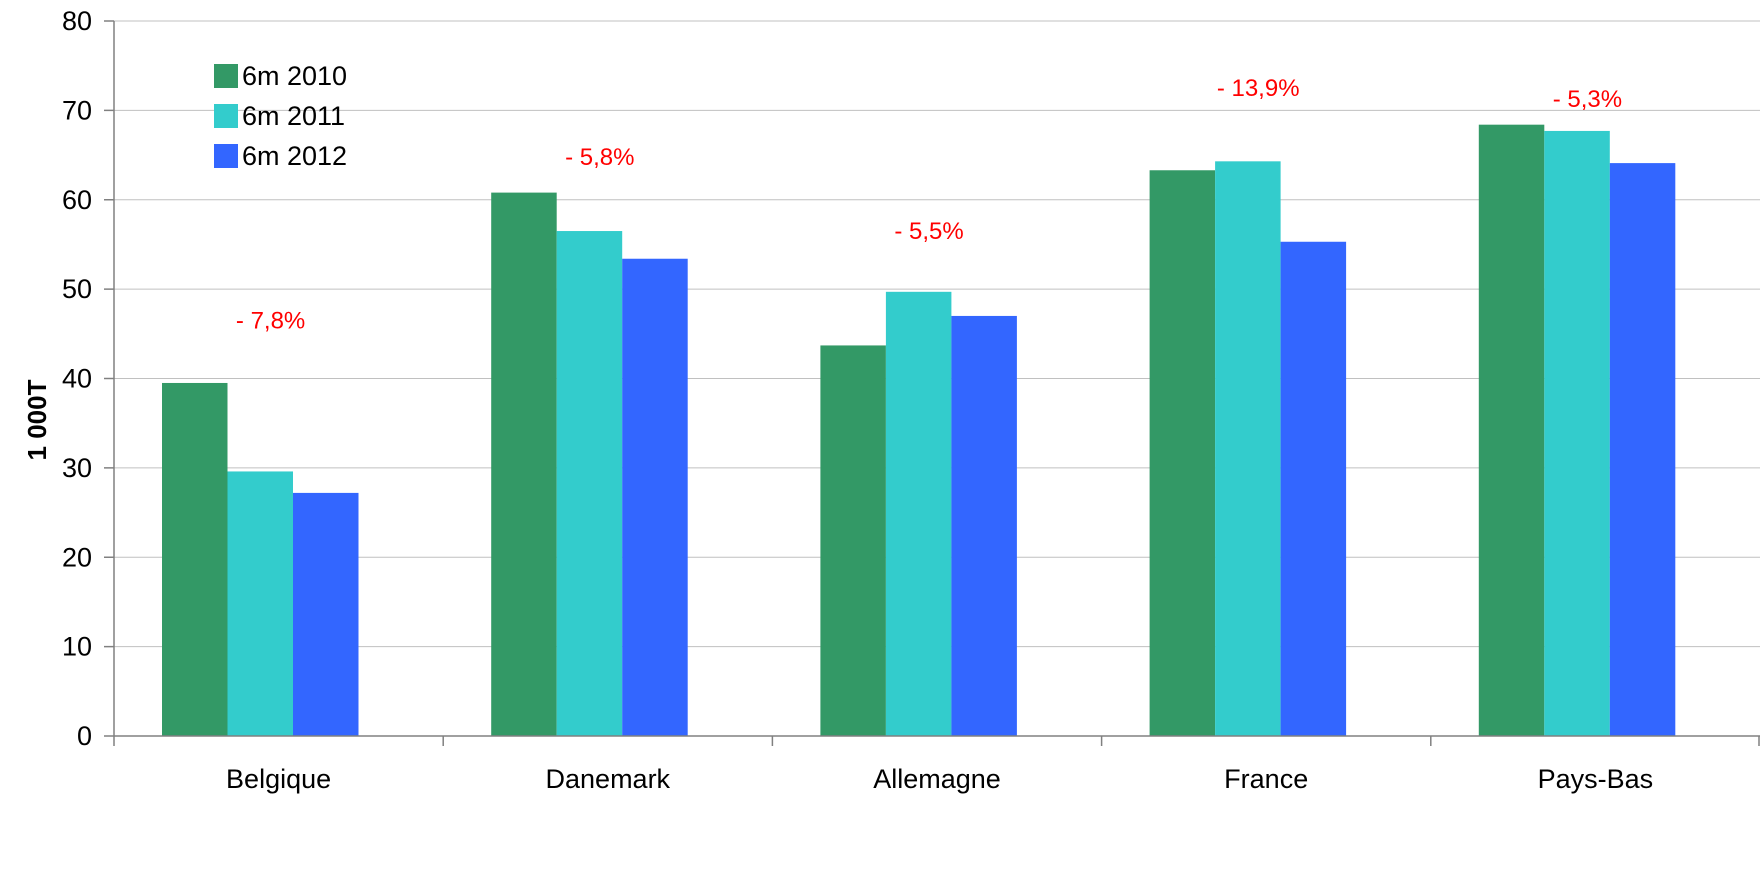 The image size is (1760, 895). What do you see at coordinates (278, 779) in the screenshot?
I see `x-tick-label: Belgique` at bounding box center [278, 779].